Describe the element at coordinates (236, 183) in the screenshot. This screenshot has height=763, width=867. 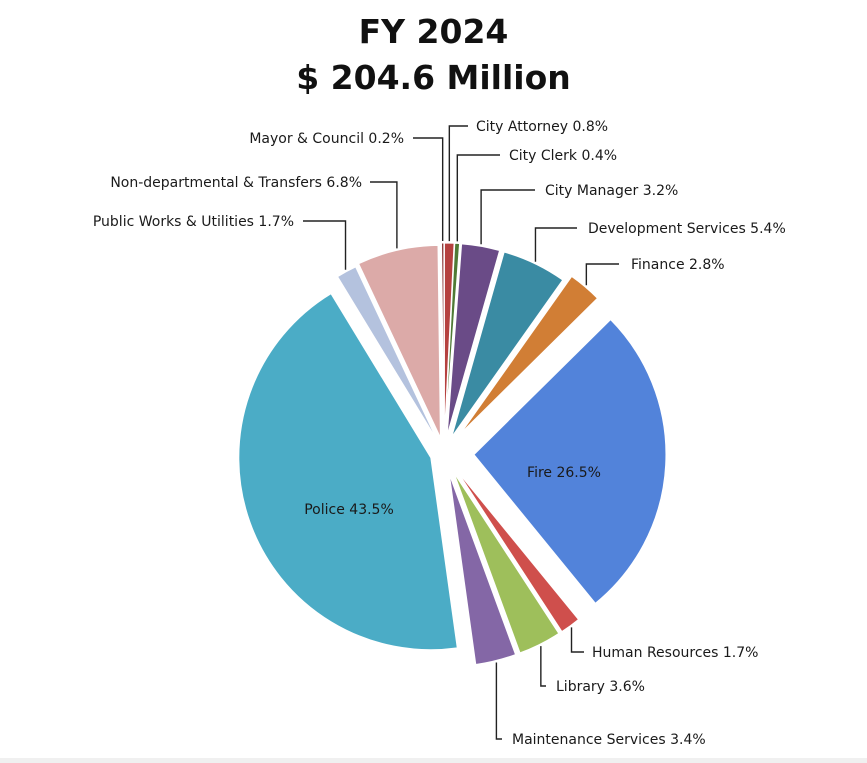
I see `slice-label: Non-departmental & Transfers 6.8%` at that location.